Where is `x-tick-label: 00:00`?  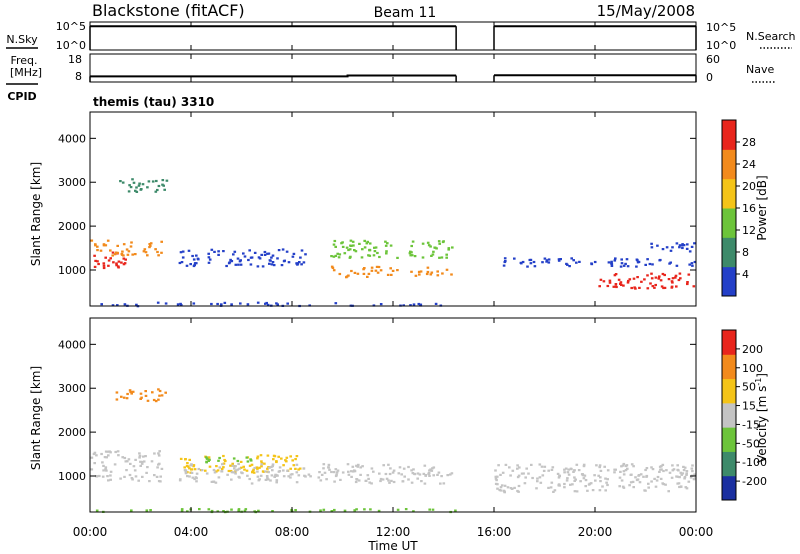 x-tick-label: 00:00 is located at coordinates (696, 532).